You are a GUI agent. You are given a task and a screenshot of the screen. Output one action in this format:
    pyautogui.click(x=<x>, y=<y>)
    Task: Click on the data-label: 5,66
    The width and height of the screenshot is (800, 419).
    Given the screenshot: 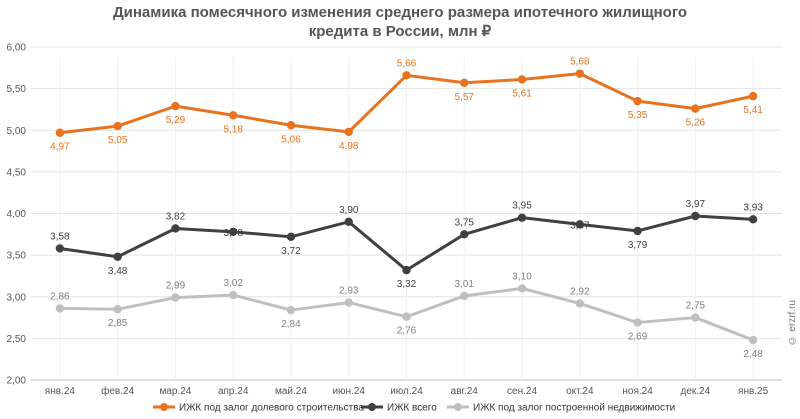 What is the action you would take?
    pyautogui.click(x=407, y=63)
    